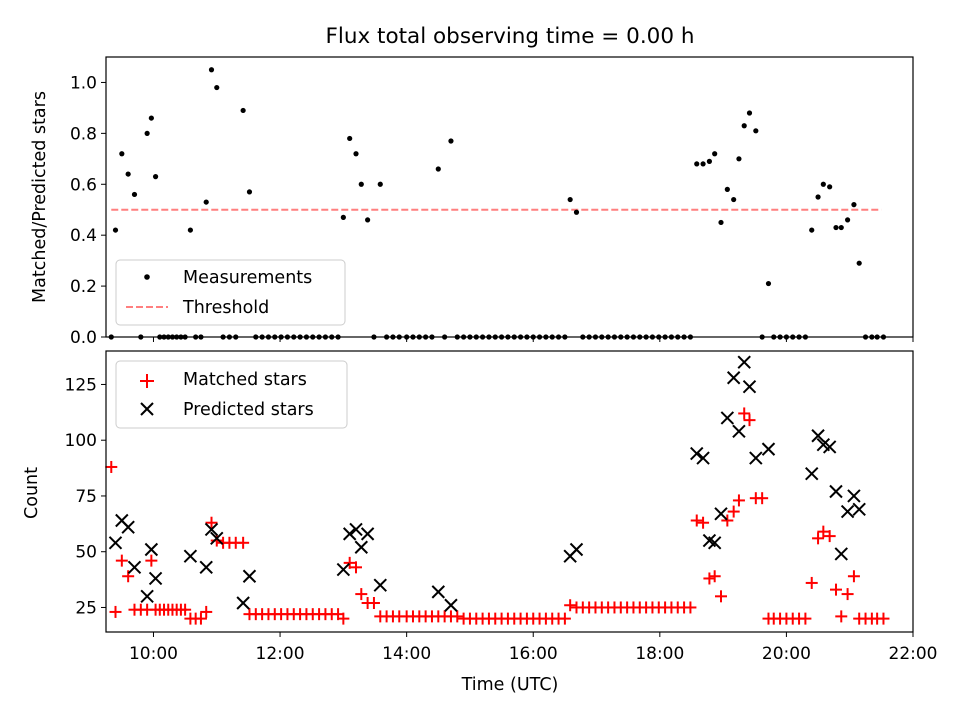 The image size is (960, 720). What do you see at coordinates (147, 277) in the screenshot?
I see `legend-measurements-marker` at bounding box center [147, 277].